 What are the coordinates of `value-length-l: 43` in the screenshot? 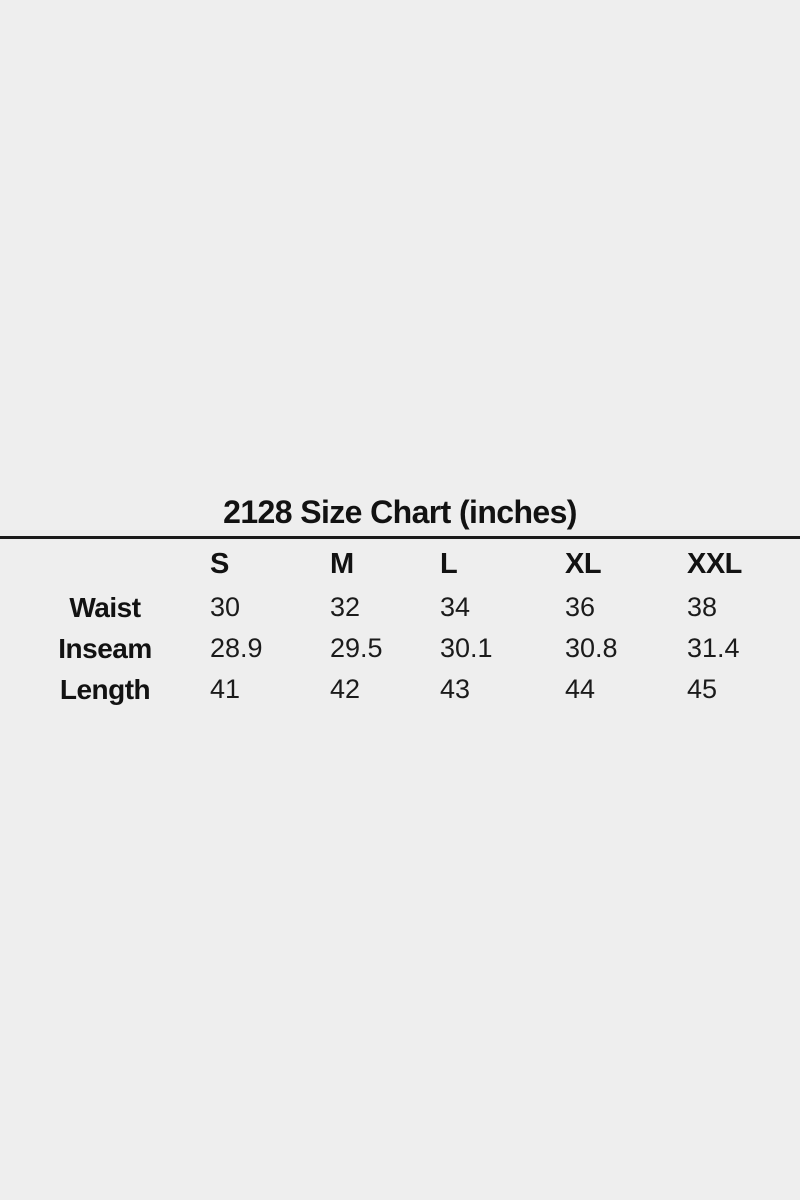 It's located at (455, 689).